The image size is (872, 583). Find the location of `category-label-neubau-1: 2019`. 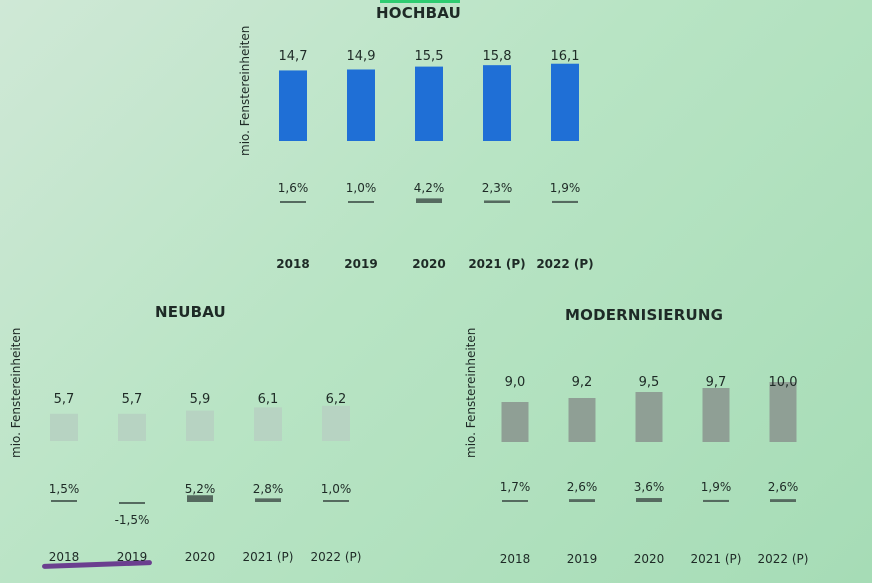

category-label-neubau-1: 2019 is located at coordinates (132, 557).